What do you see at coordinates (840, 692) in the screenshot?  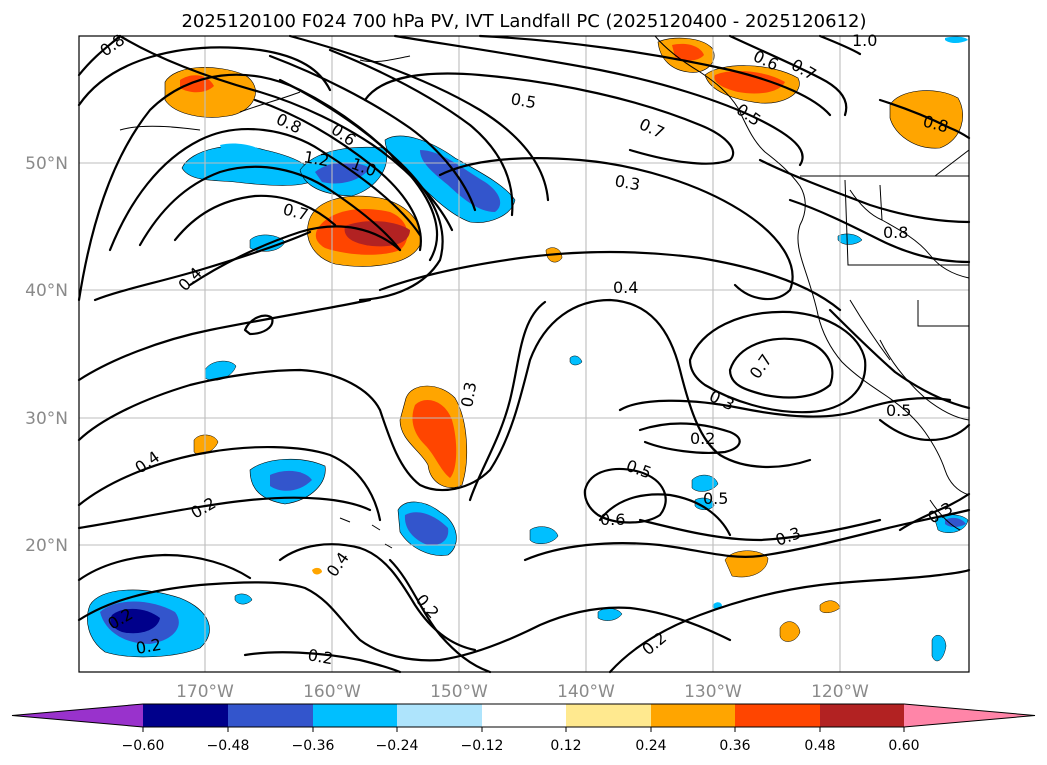 I see `lon-label-120w: 120°W` at bounding box center [840, 692].